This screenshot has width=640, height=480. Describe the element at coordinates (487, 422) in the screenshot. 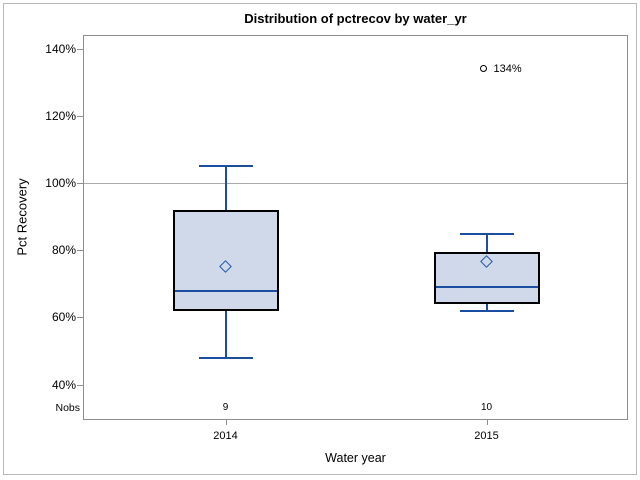

I see `x-tick-2015` at that location.